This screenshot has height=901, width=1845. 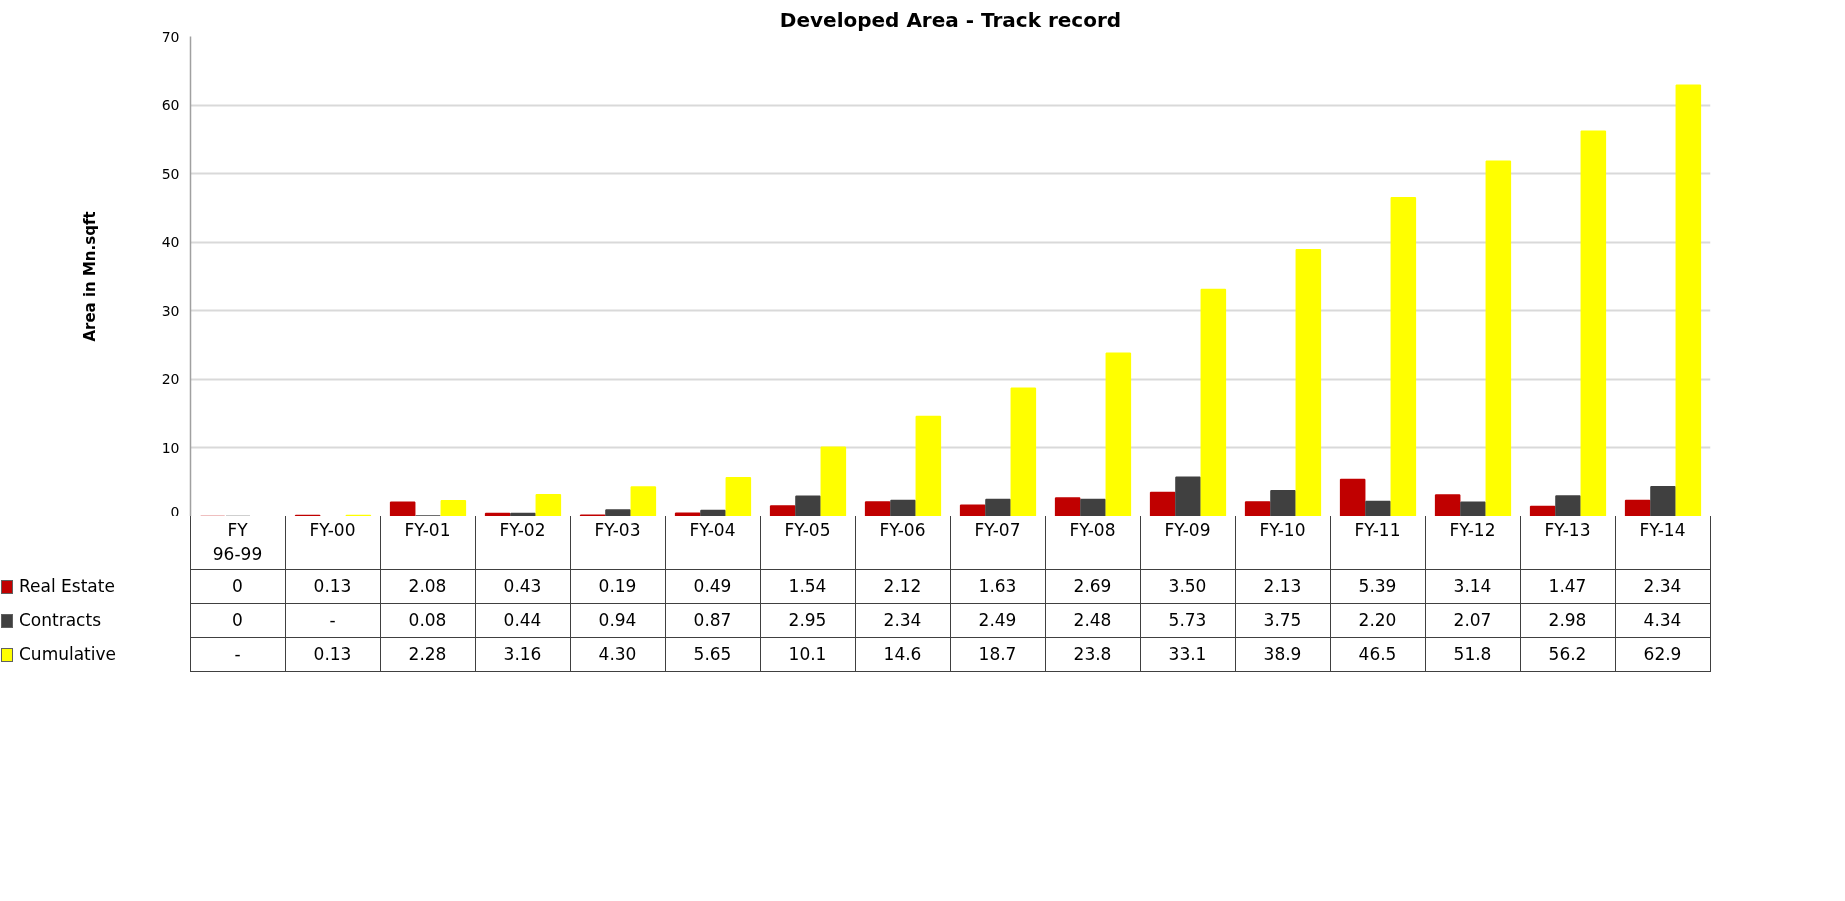 What do you see at coordinates (617, 543) in the screenshot?
I see `x-tick-label: FY-03` at bounding box center [617, 543].